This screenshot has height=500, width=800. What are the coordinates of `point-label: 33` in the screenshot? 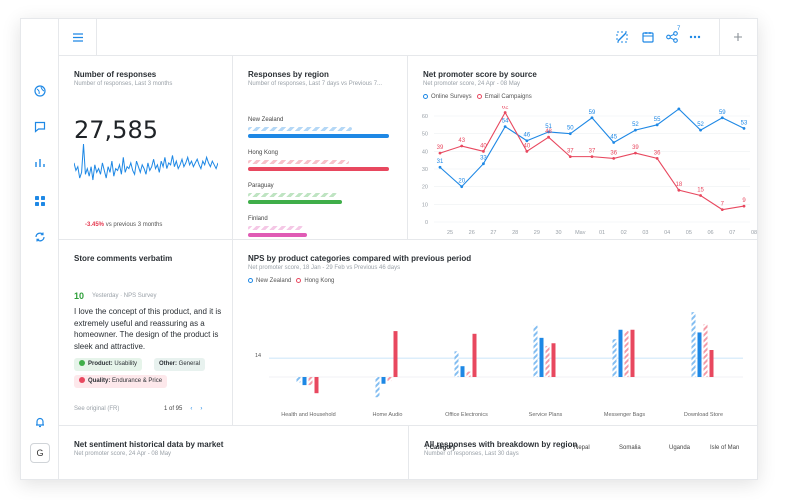 It's located at (483, 159).